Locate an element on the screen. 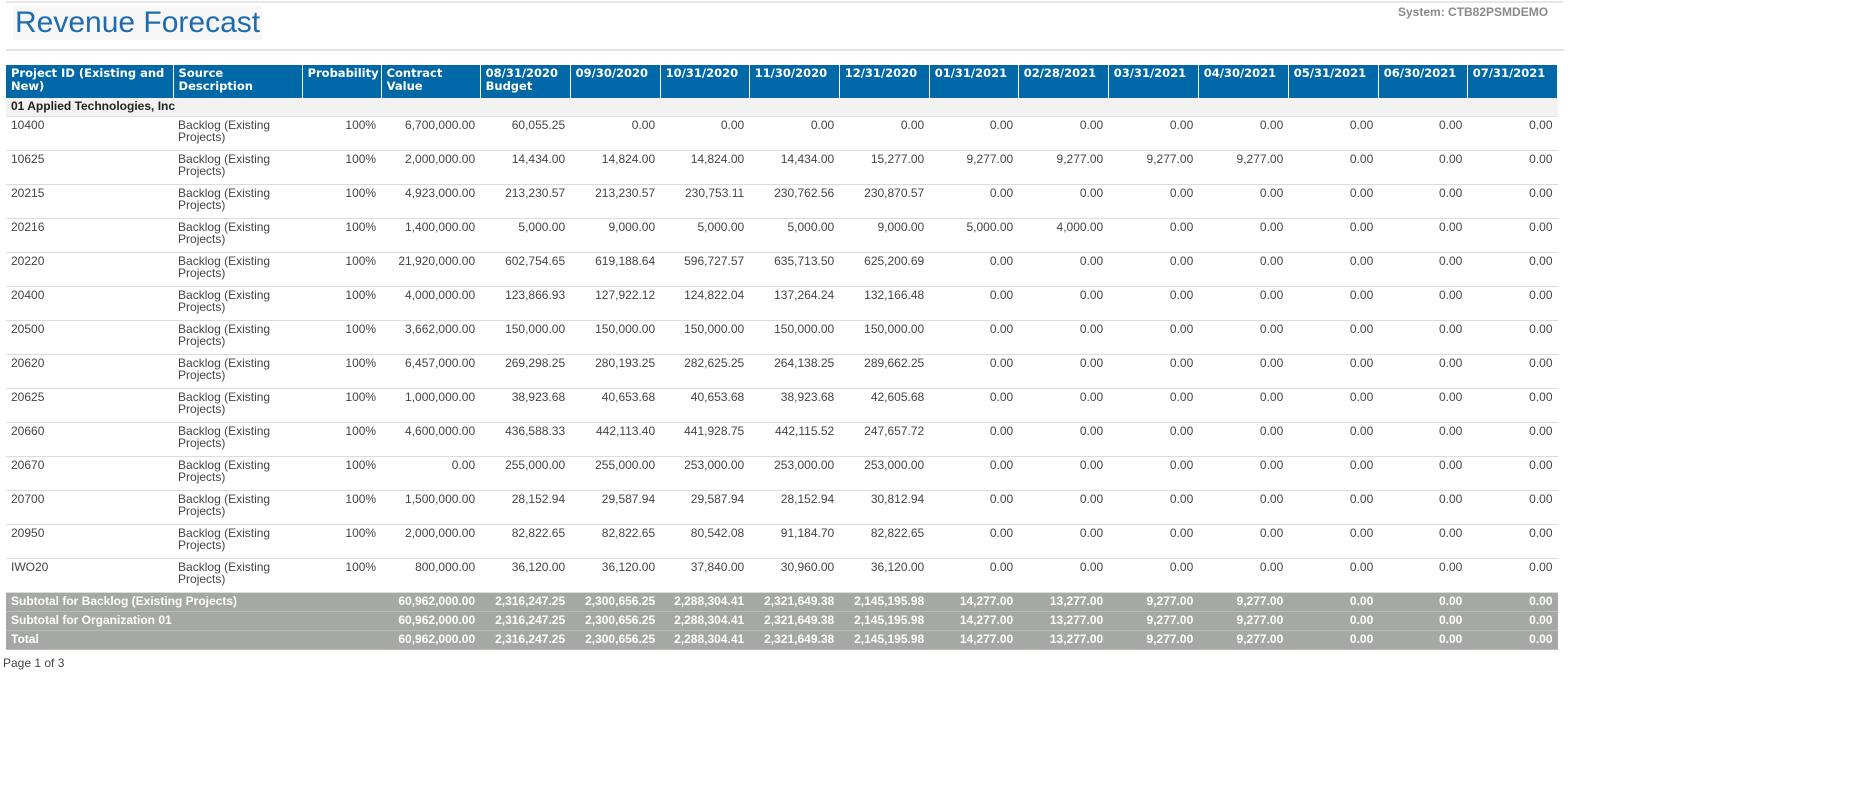 This screenshot has width=1853, height=791. value-cell: 40,653.68 is located at coordinates (615, 405).